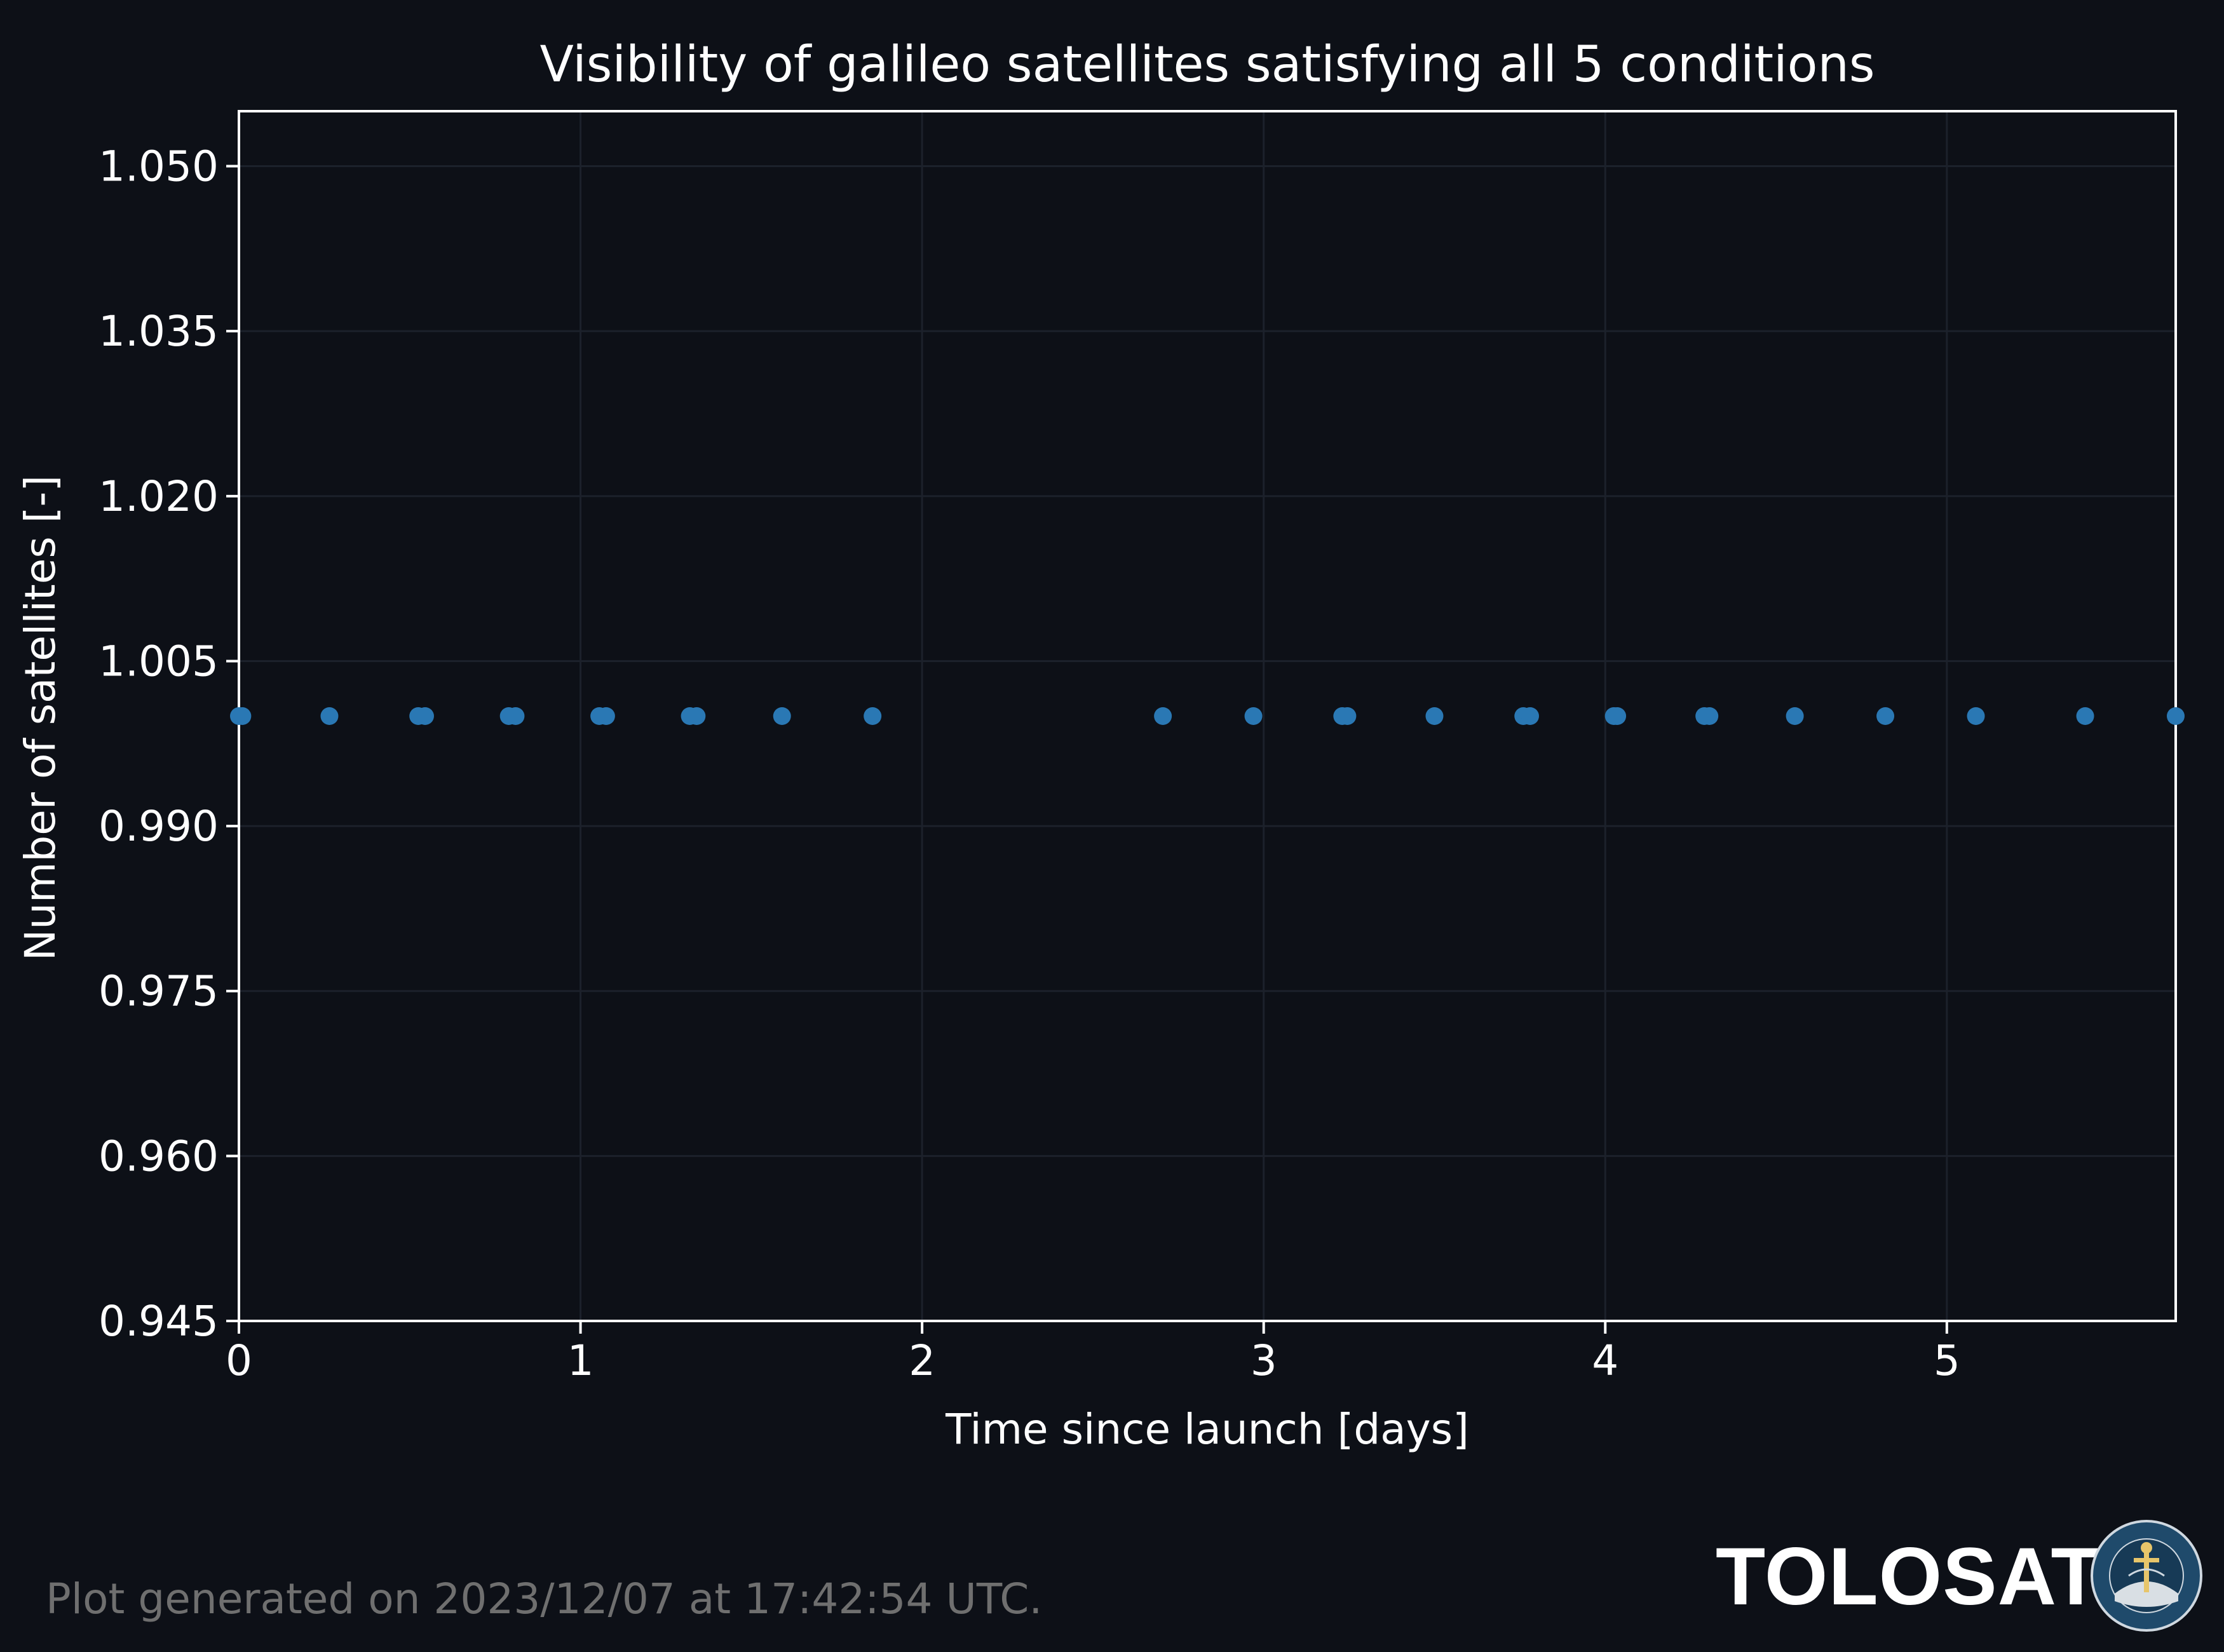 The image size is (2224, 1652). What do you see at coordinates (1605, 1360) in the screenshot?
I see `x-tick-label: 4` at bounding box center [1605, 1360].